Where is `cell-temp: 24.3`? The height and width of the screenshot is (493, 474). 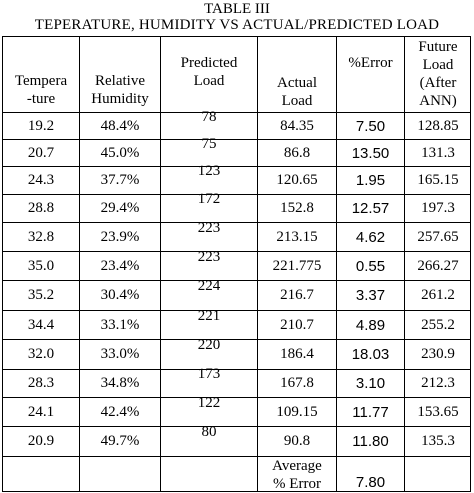 cell-temp: 24.3 is located at coordinates (41, 180).